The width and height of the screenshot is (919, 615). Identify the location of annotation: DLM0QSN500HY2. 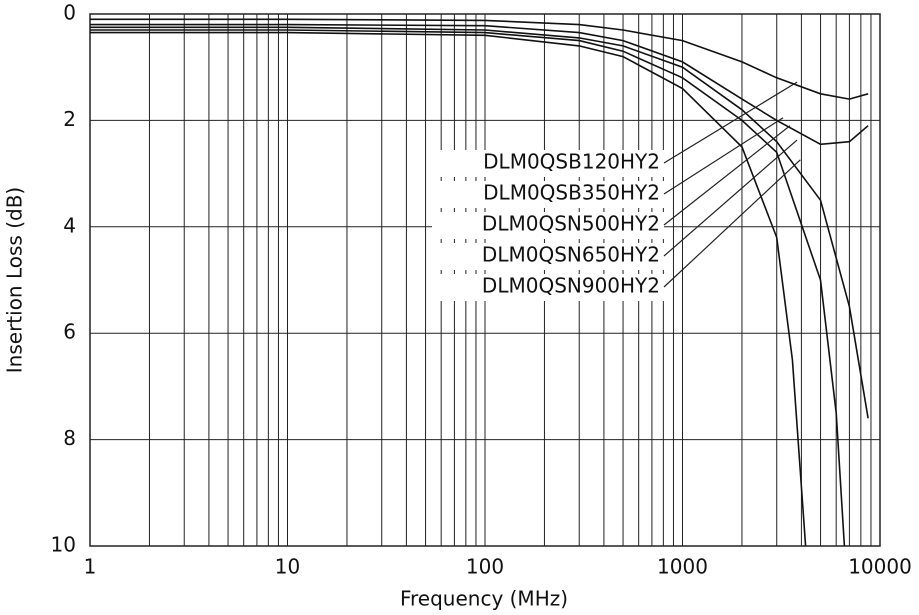
(571, 224).